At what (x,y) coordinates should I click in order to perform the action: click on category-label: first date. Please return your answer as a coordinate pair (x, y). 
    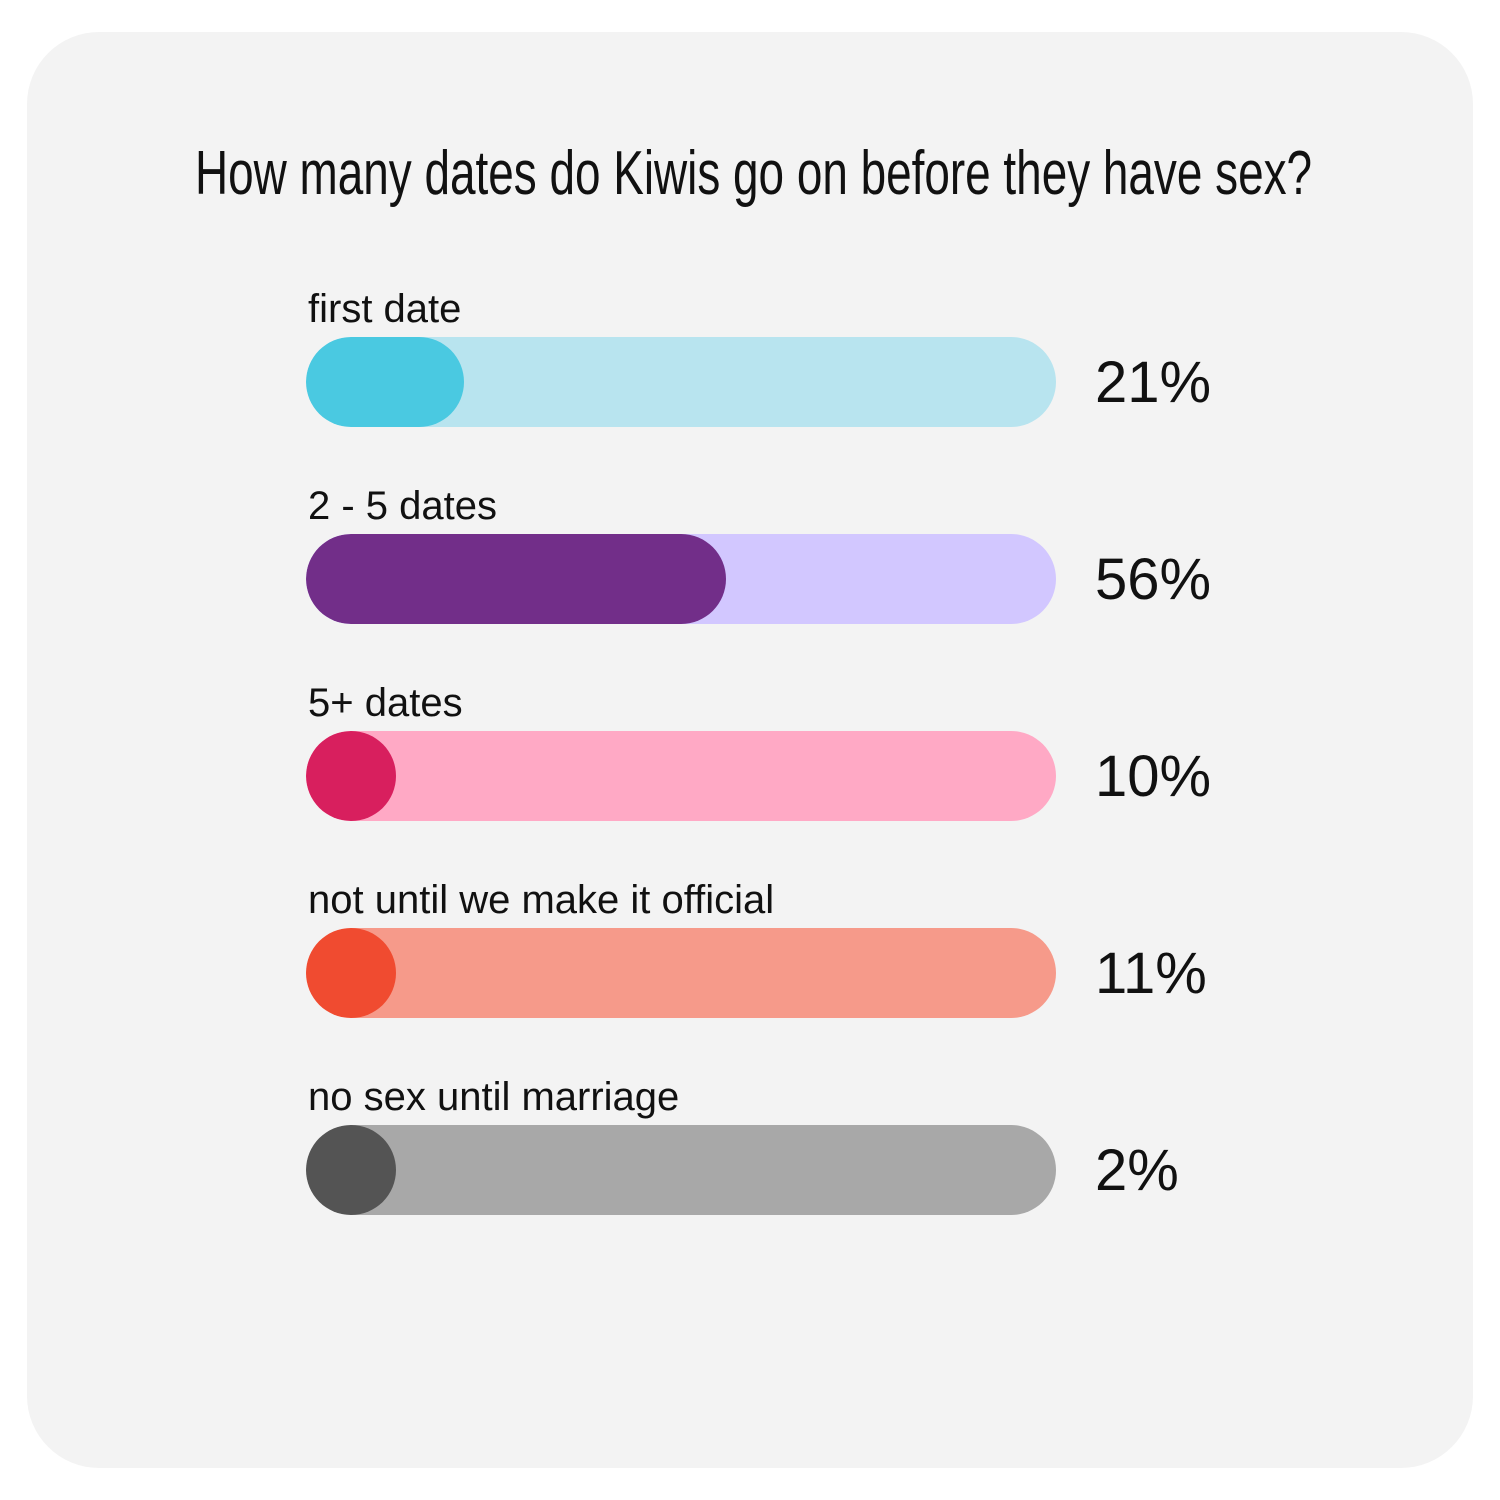
    Looking at the image, I should click on (385, 309).